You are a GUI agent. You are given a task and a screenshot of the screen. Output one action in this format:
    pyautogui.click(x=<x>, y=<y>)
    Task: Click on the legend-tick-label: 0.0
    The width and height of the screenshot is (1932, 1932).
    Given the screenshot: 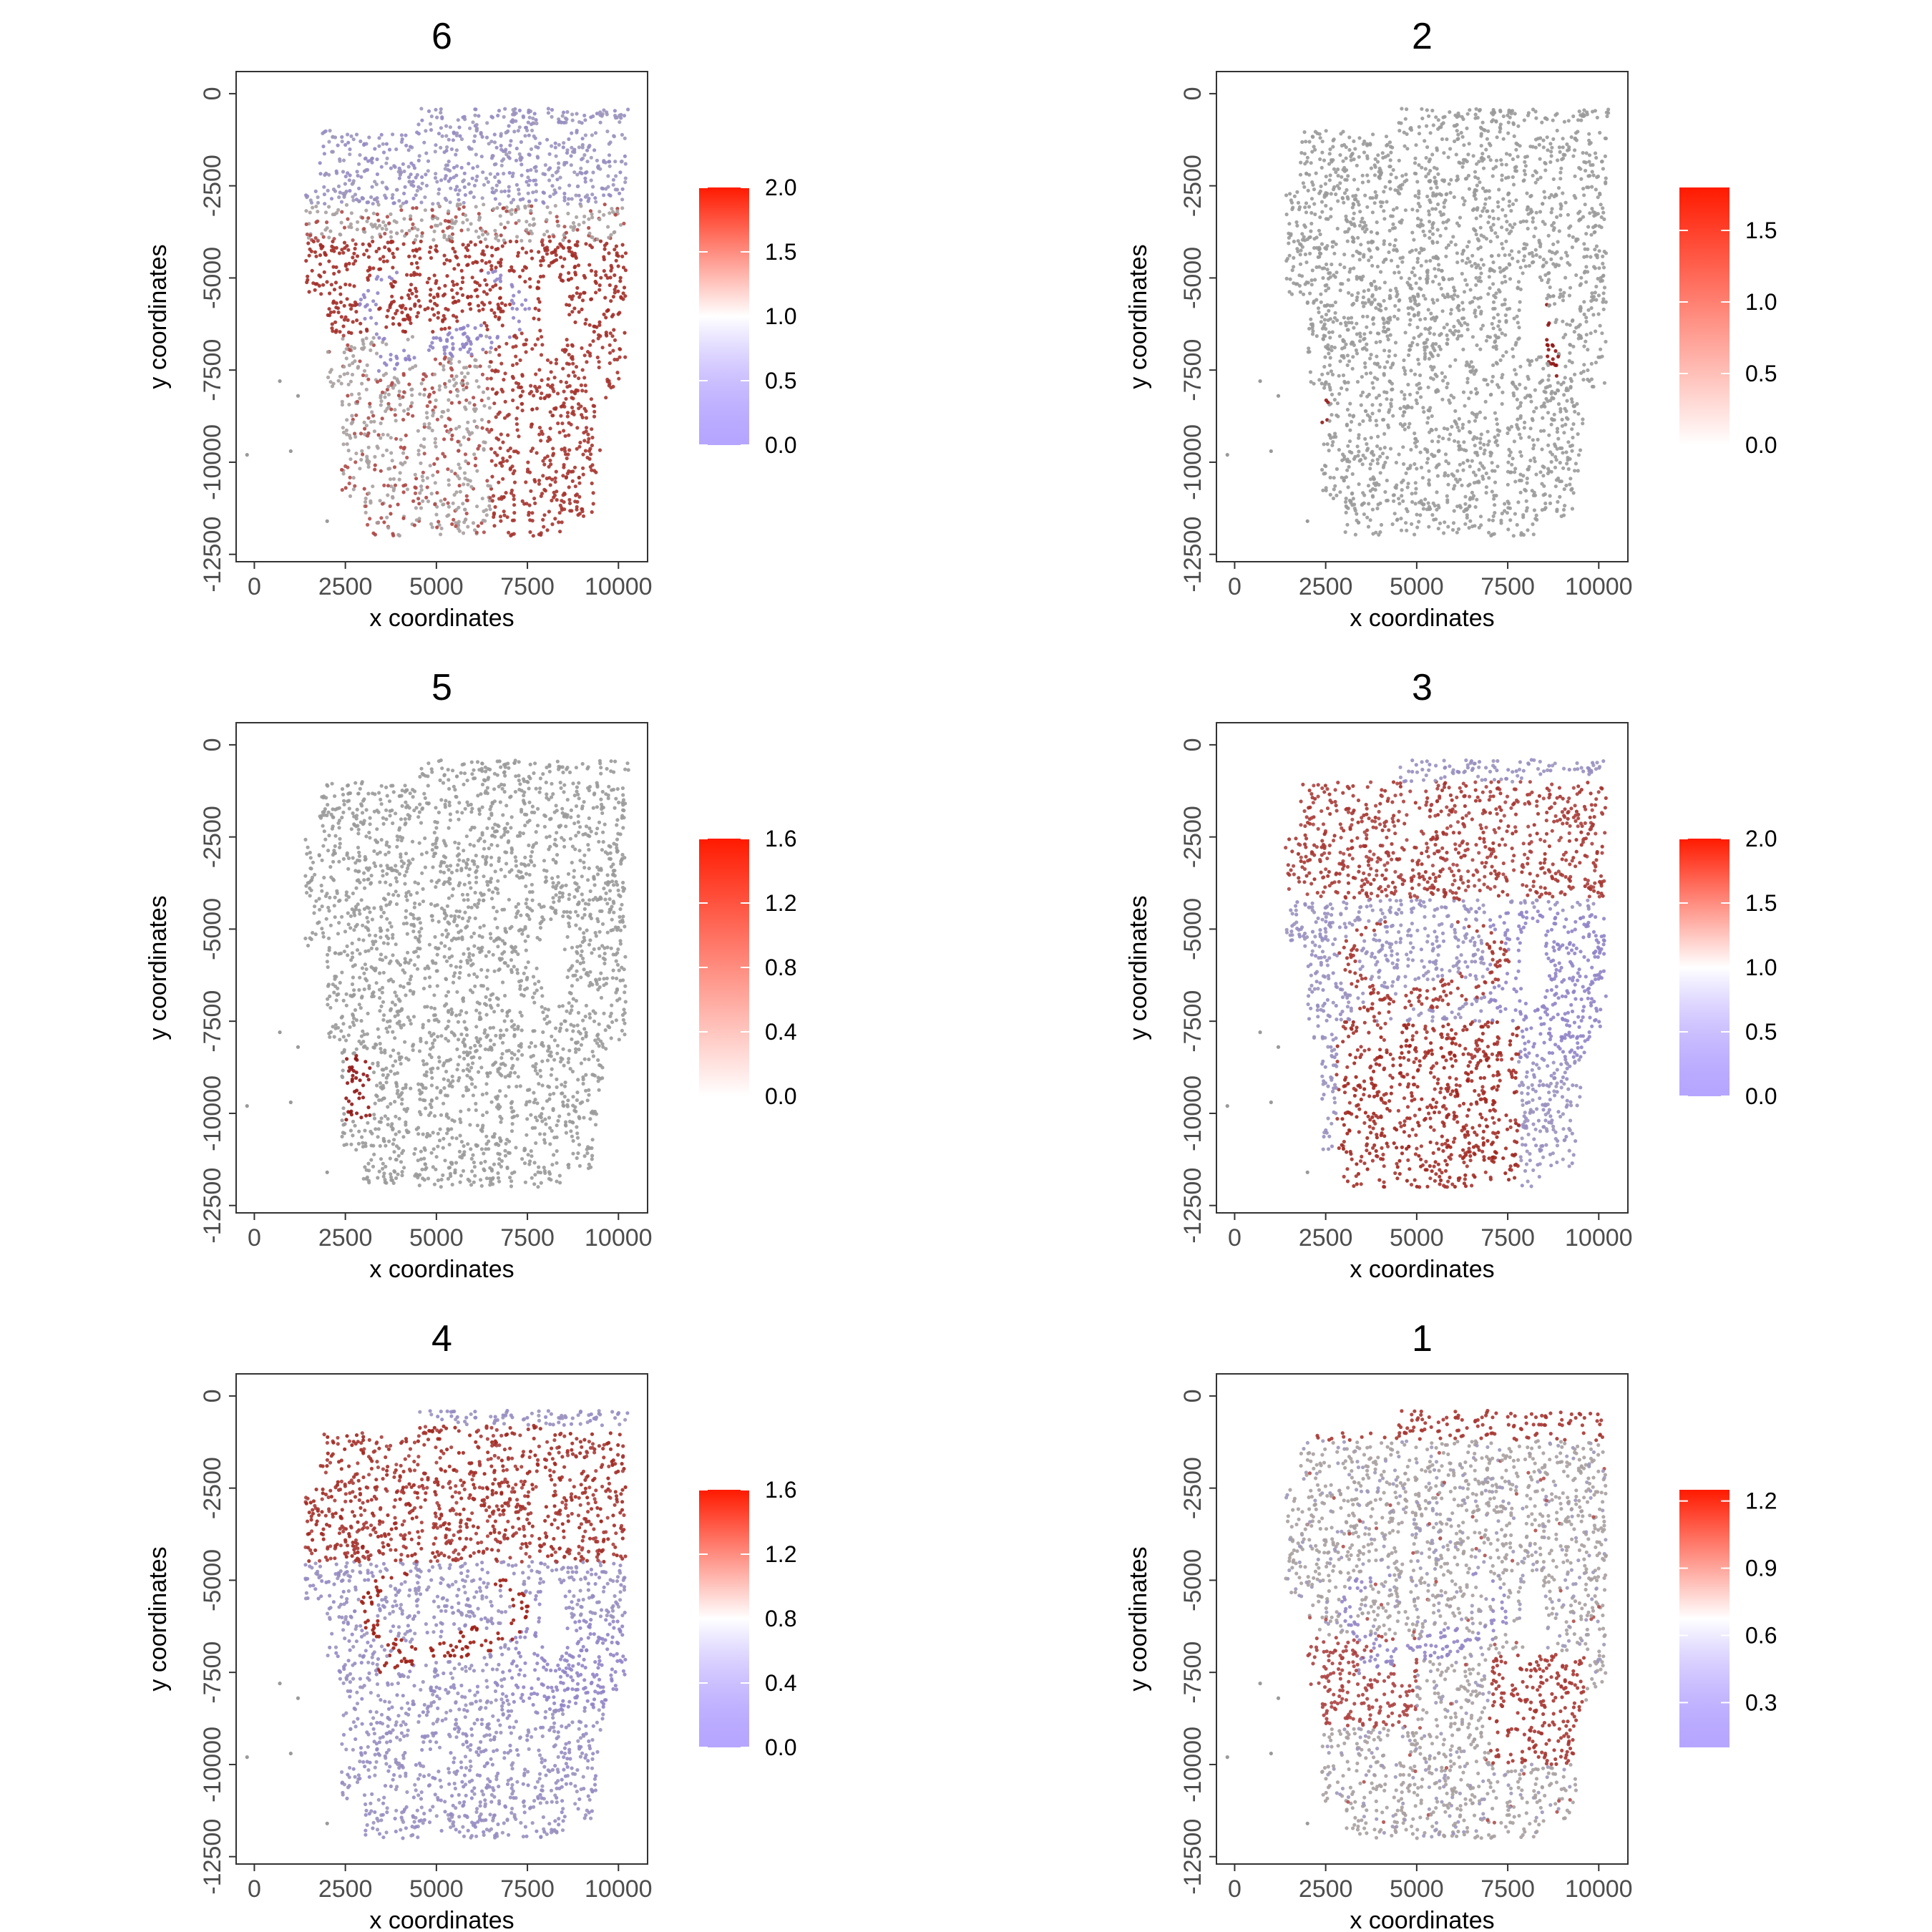 What is the action you would take?
    pyautogui.click(x=780, y=445)
    